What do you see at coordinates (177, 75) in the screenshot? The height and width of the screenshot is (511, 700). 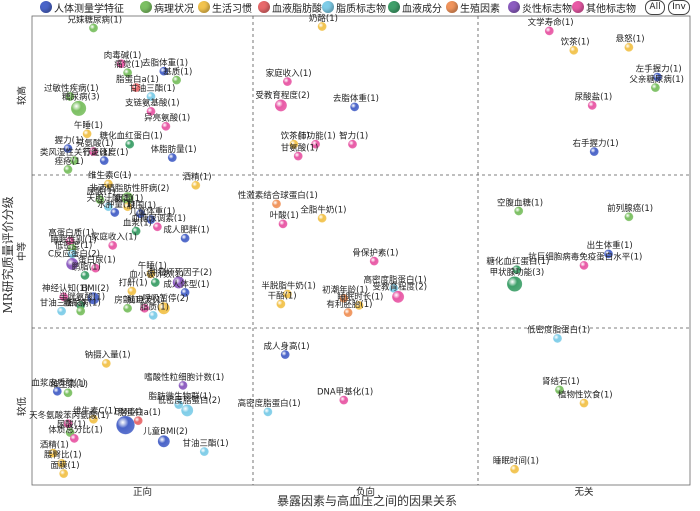 I see `data-point: 基质(1)` at bounding box center [177, 75].